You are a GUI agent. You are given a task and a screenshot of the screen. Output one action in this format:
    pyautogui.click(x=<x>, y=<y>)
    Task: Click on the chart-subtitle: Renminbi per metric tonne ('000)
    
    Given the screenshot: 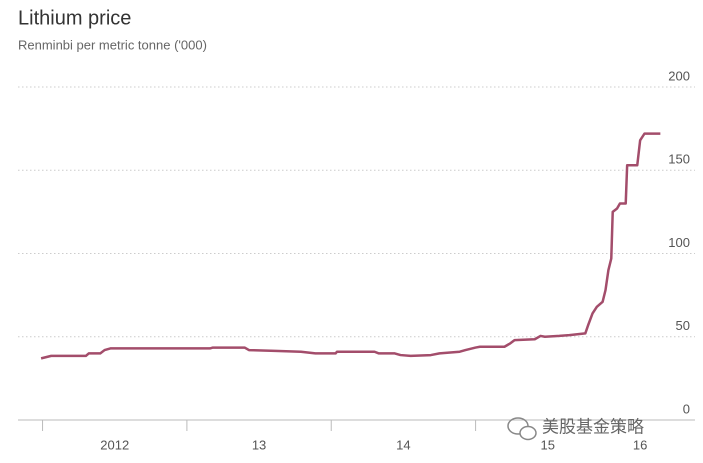 What is the action you would take?
    pyautogui.click(x=112, y=44)
    